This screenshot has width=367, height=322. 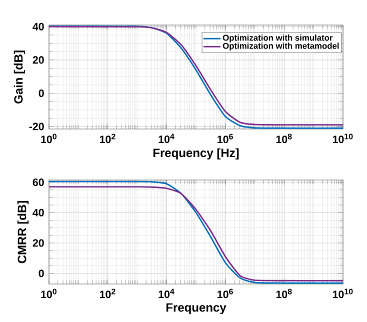 What do you see at coordinates (280, 46) in the screenshot?
I see `legend-label: Optimization with metamodel` at bounding box center [280, 46].